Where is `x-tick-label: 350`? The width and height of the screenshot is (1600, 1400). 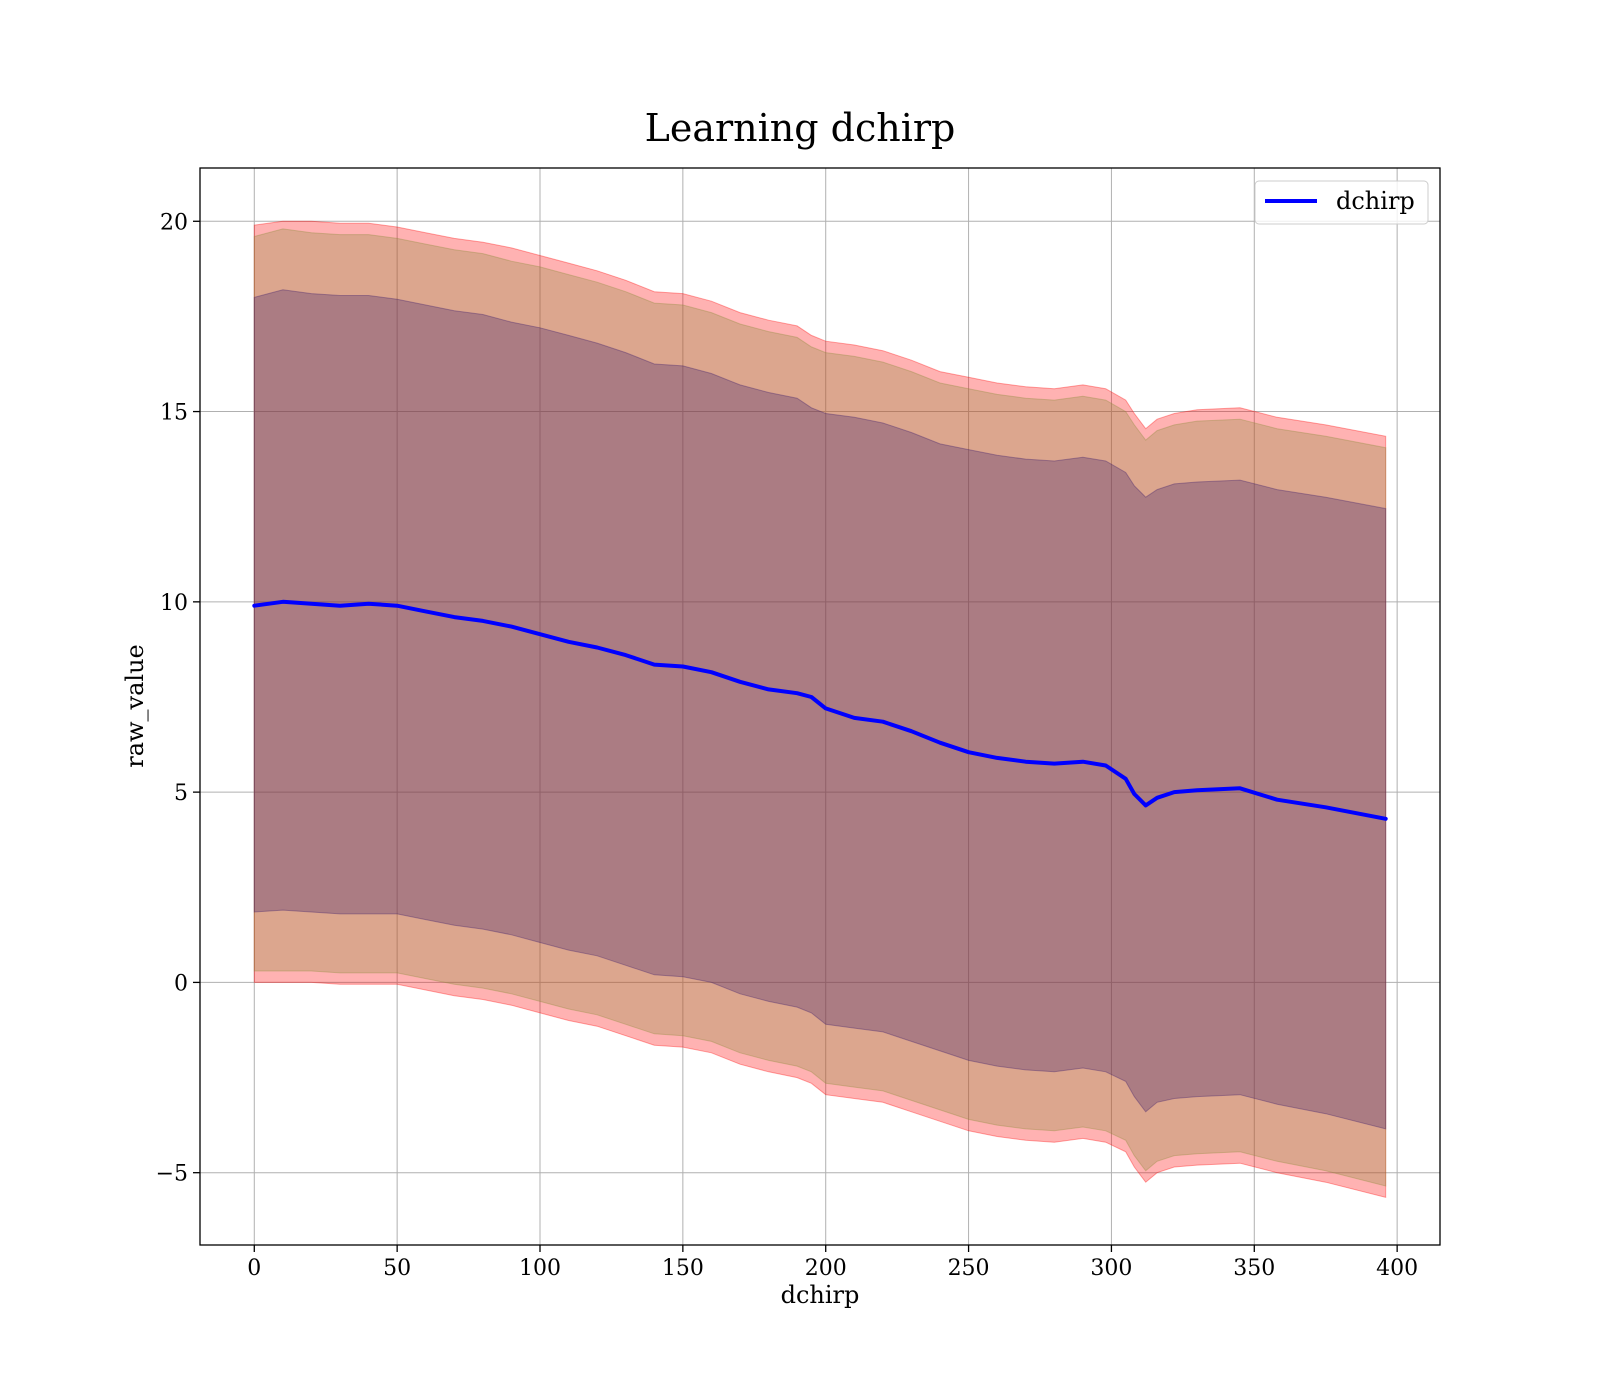 x-tick-label: 350 is located at coordinates (1254, 1268).